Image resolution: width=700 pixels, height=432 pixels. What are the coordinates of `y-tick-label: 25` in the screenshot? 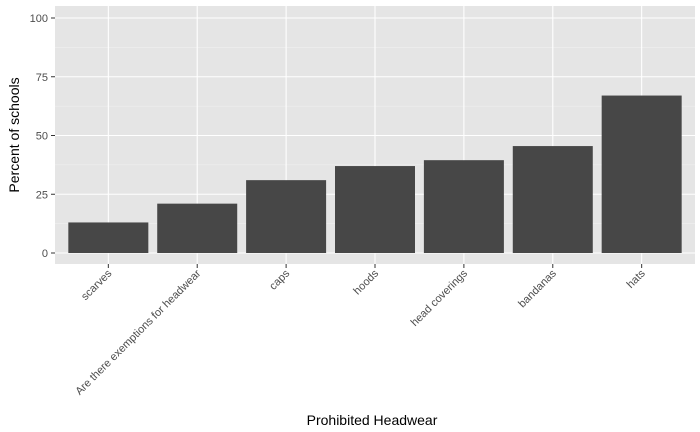 It's located at (42, 195).